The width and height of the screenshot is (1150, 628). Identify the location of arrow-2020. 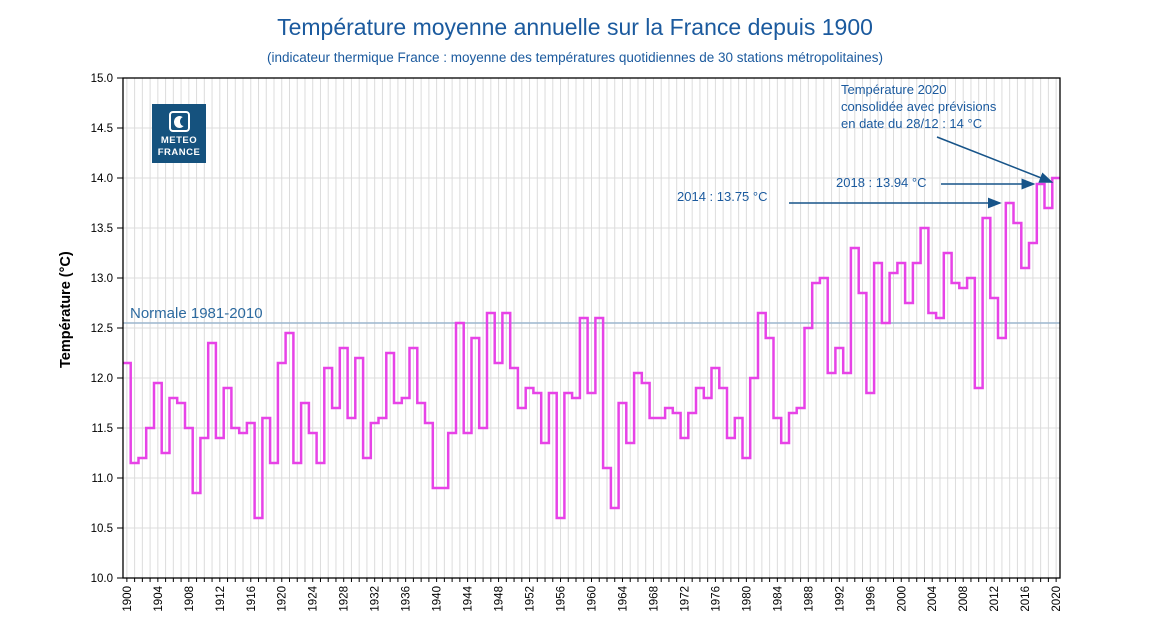
(995, 159).